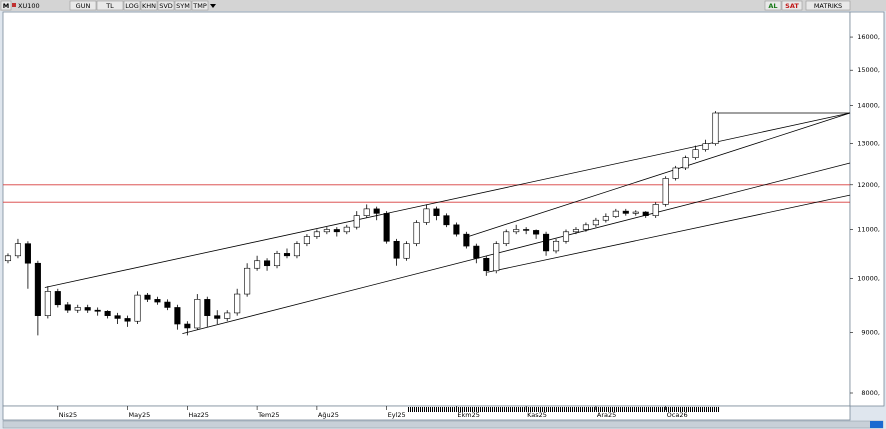 This screenshot has height=429, width=886. I want to click on scroll-thumb, so click(876, 424).